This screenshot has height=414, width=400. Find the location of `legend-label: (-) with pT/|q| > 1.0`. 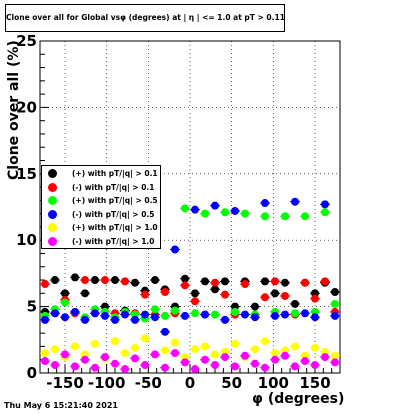

legend-label: (-) with pT/|q| > 1.0 is located at coordinates (113, 241).